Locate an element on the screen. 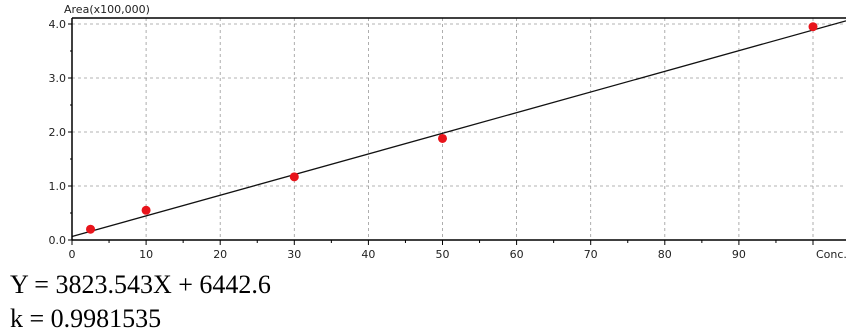 The image size is (846, 336). x-axis-ticks: 0 10 20 30 40 50 60 70 80 90 is located at coordinates (441, 250).